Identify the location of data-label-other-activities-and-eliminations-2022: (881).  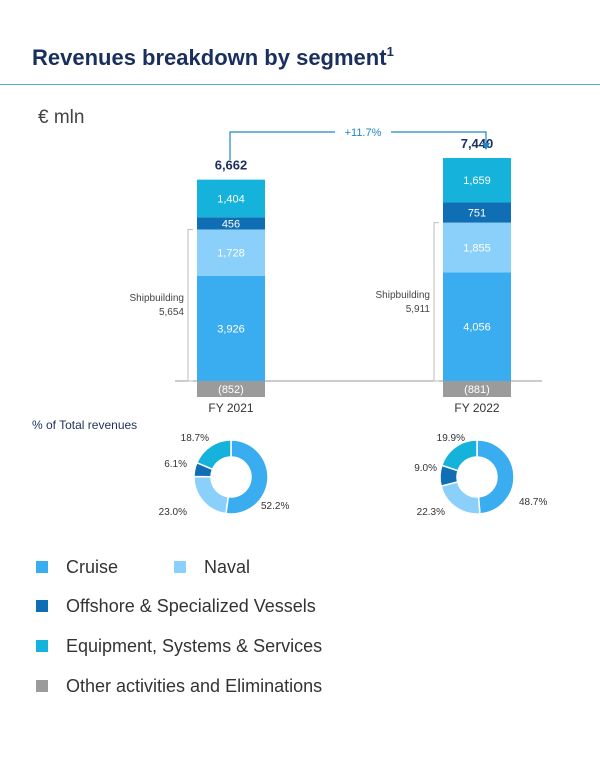
(477, 390).